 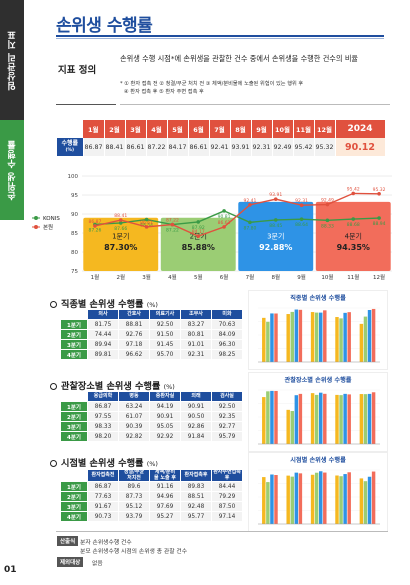 I want to click on data-label: 87.26, so click(x=94, y=230).